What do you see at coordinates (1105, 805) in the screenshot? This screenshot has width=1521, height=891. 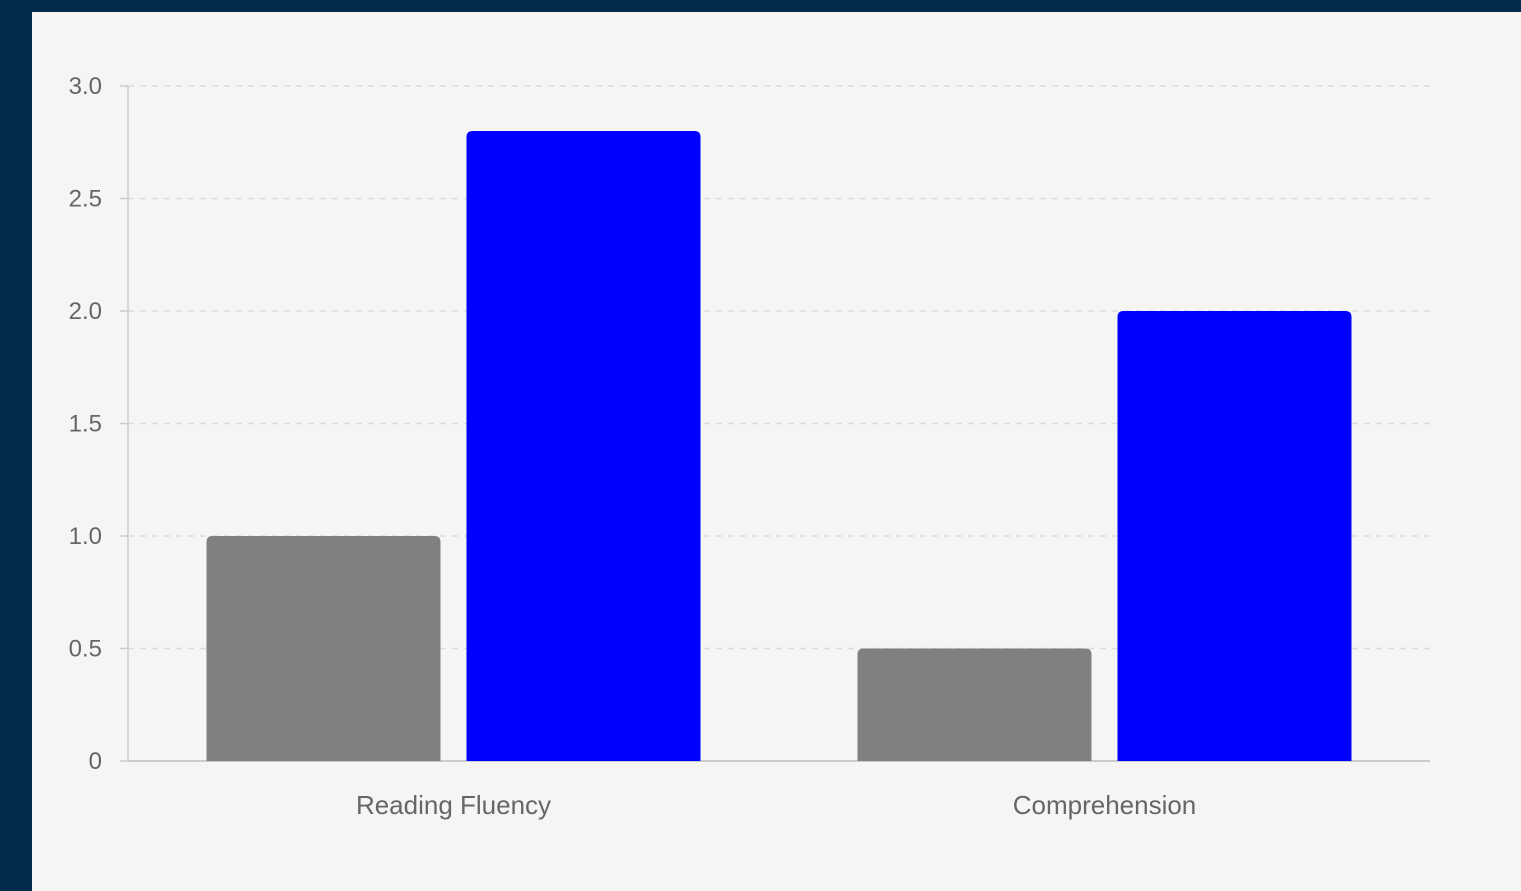 I see `x-category-label: Comprehension` at bounding box center [1105, 805].